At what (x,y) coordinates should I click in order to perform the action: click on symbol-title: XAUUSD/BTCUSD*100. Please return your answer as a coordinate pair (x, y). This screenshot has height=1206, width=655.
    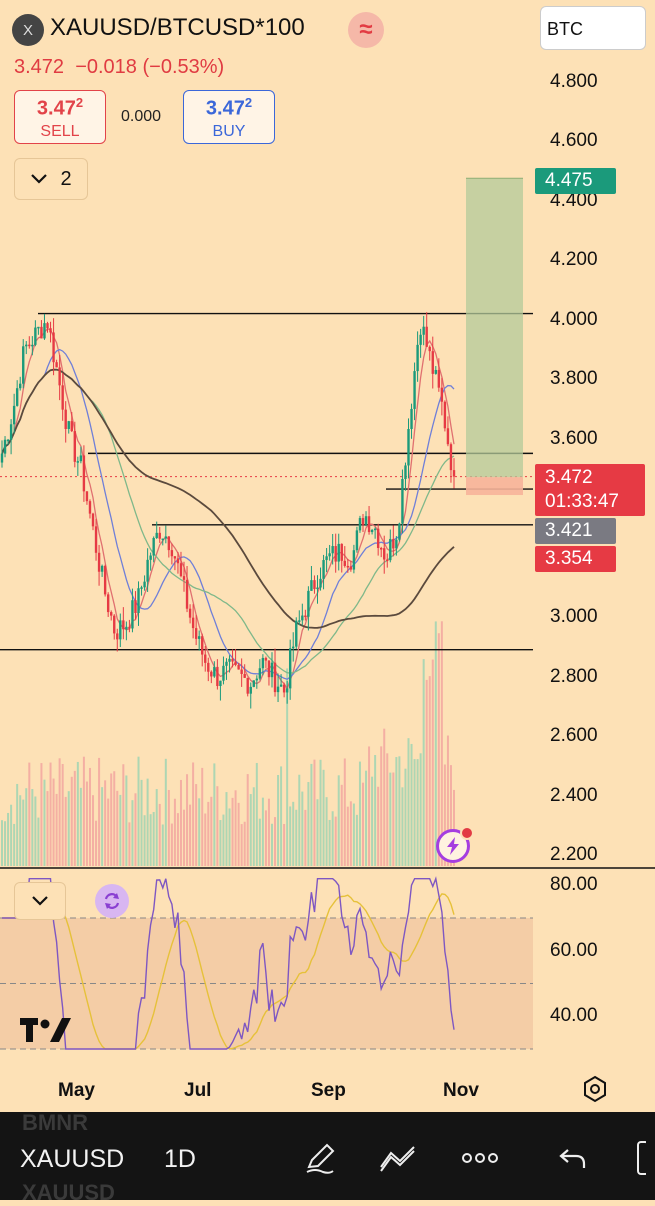
    Looking at the image, I should click on (177, 27).